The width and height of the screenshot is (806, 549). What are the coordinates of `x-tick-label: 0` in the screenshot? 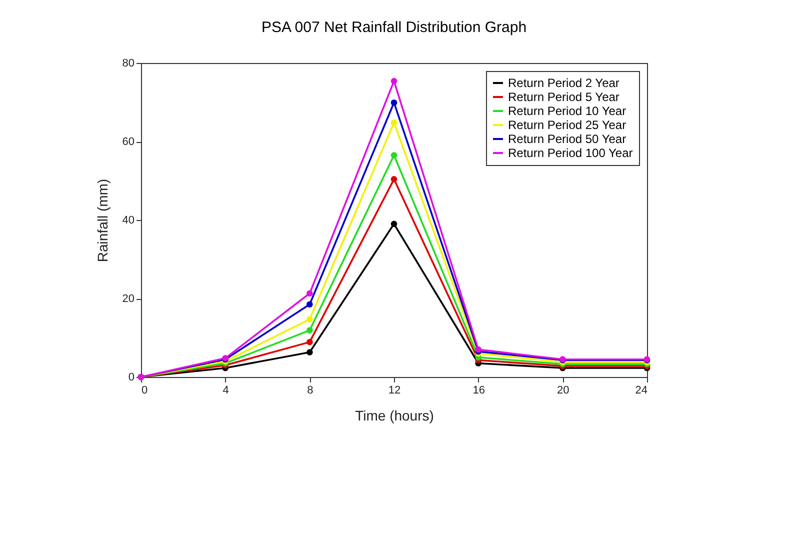 It's located at (145, 390).